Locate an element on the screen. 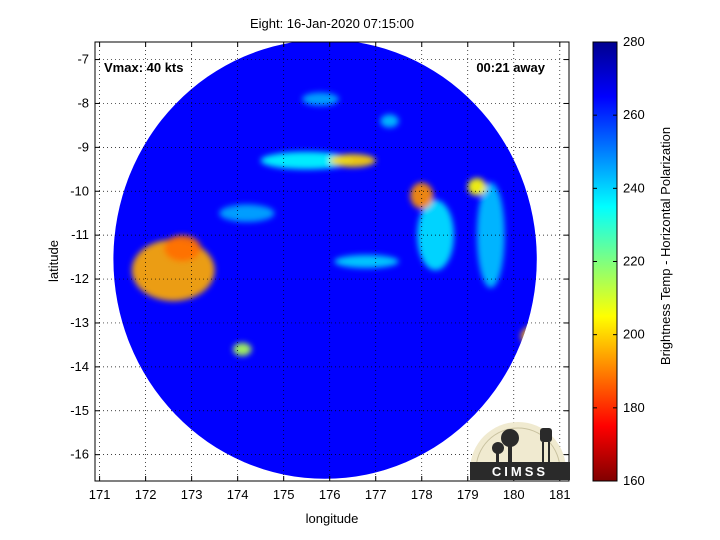 The width and height of the screenshot is (720, 540). cimss-logo: CIMSS is located at coordinates (520, 451).